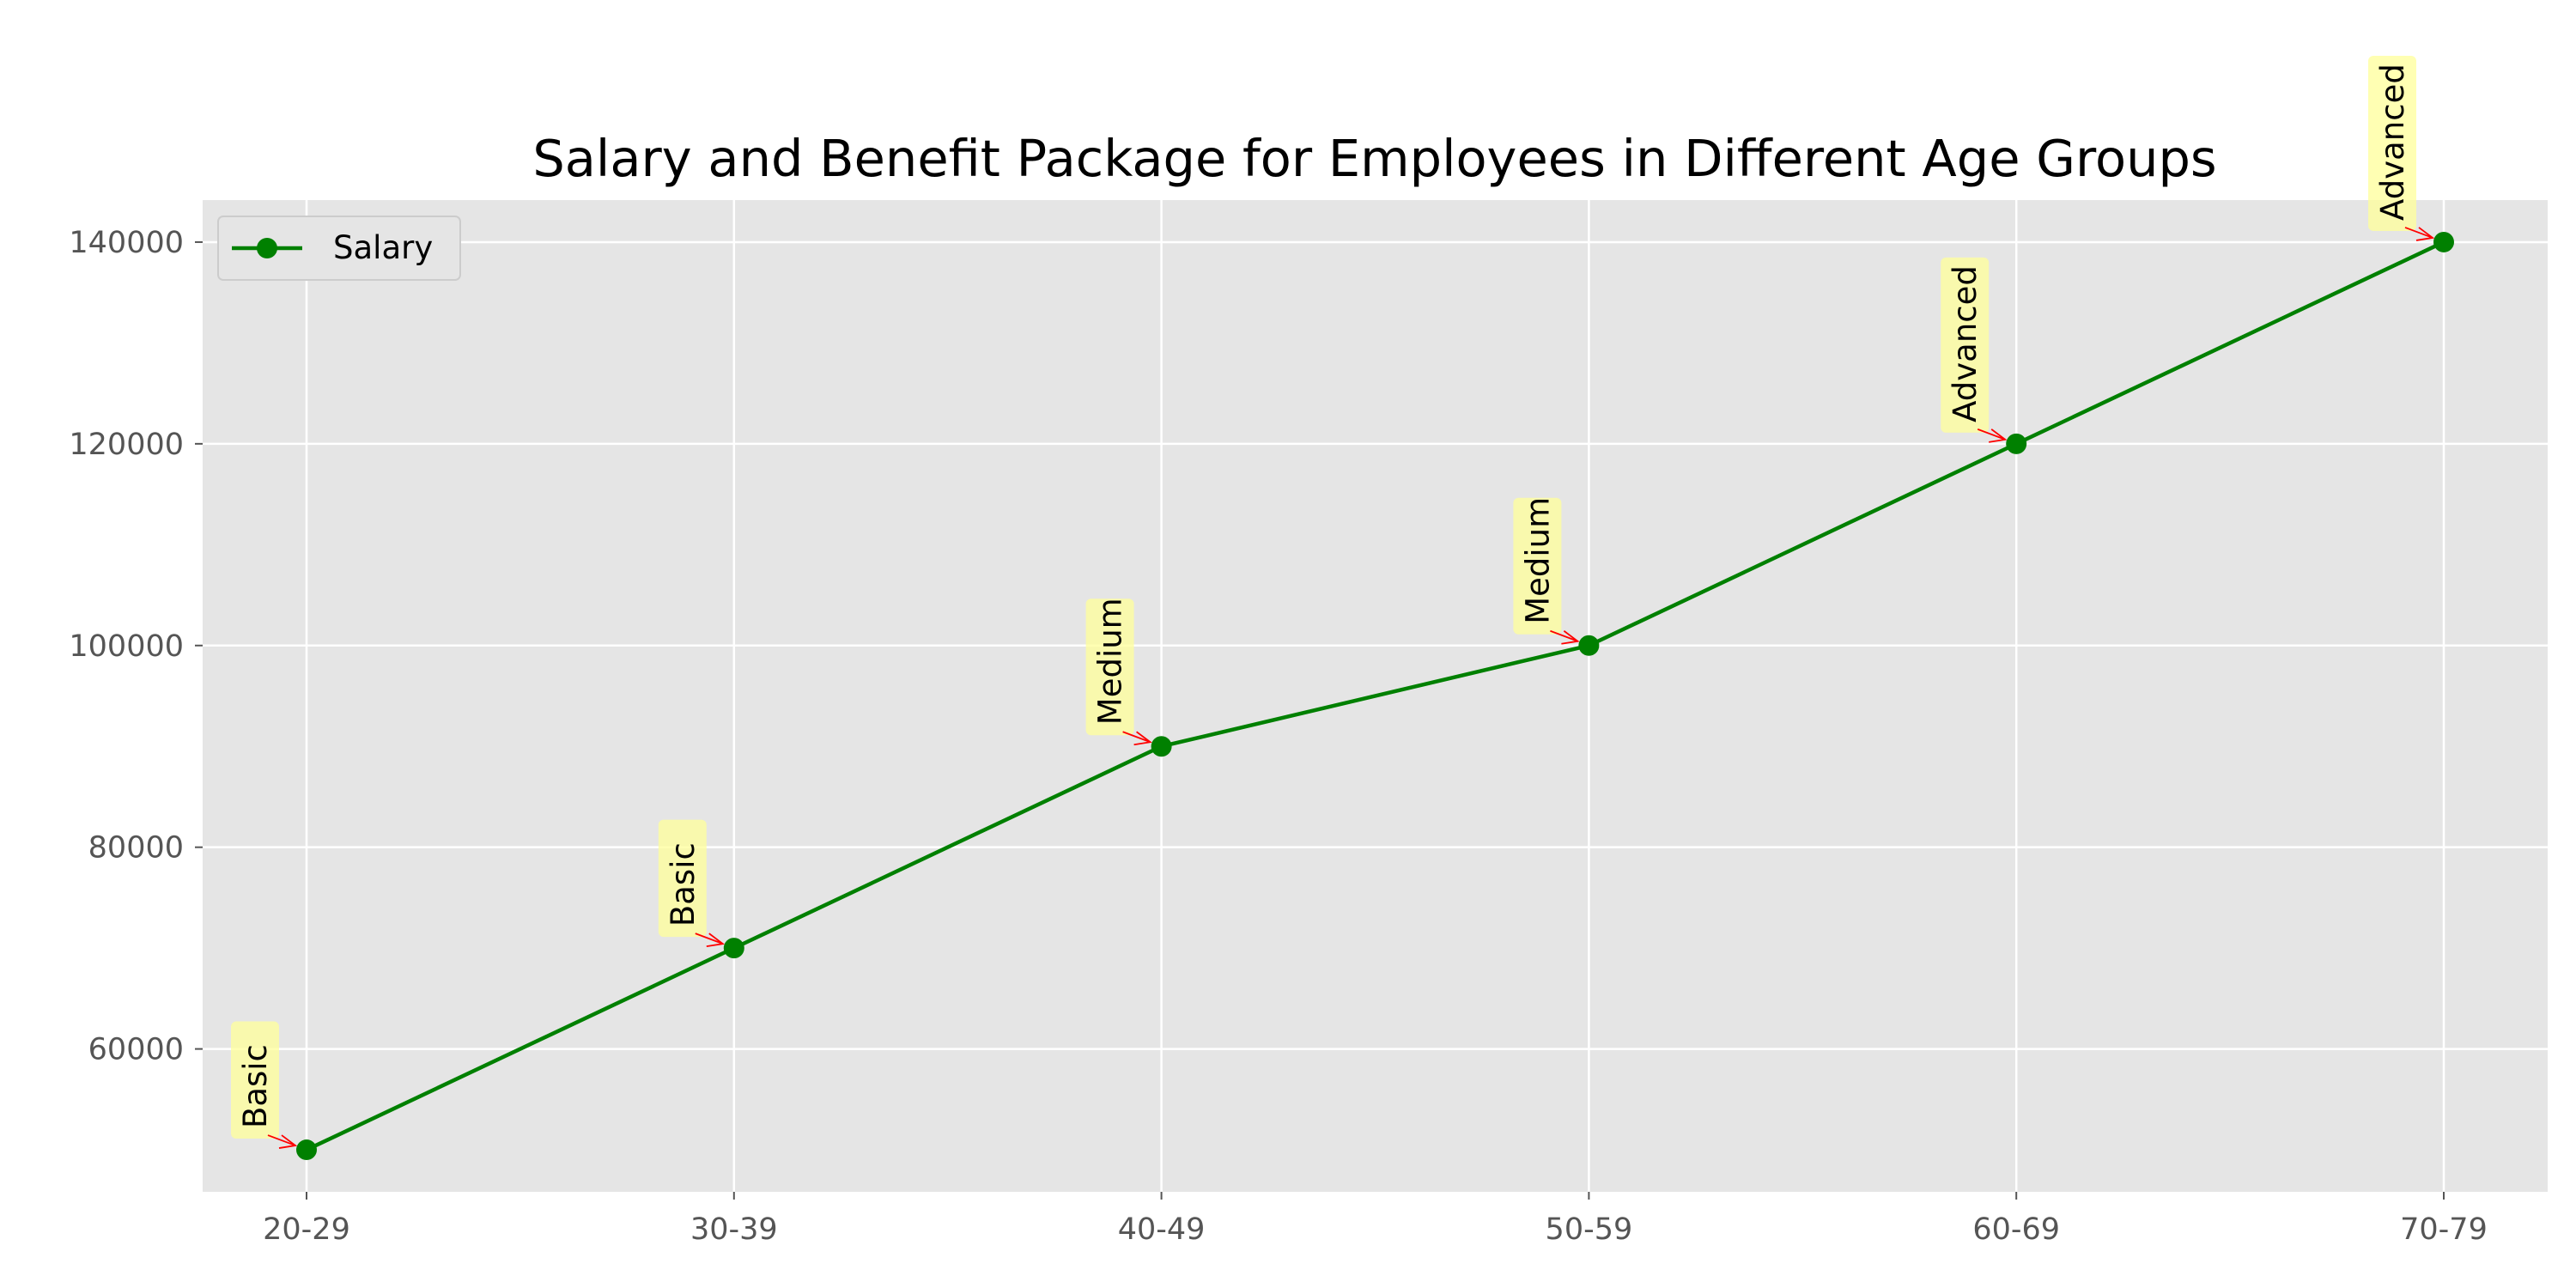 Image resolution: width=2576 pixels, height=1288 pixels. I want to click on x-tick-label: 50-59, so click(1590, 1229).